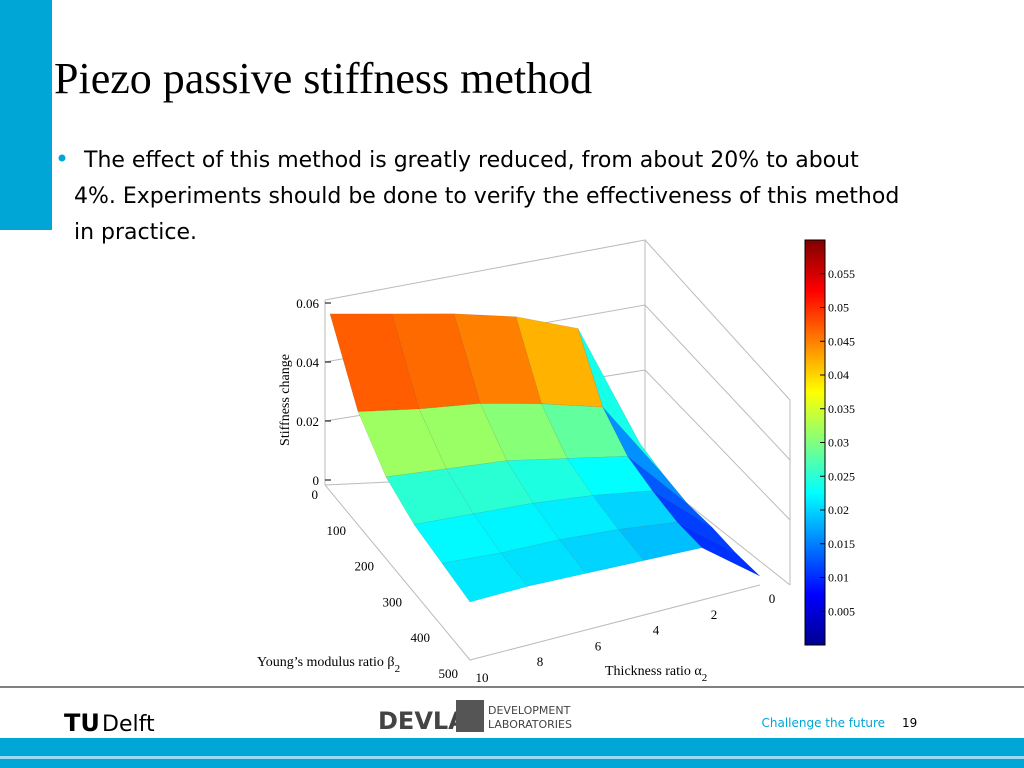  Describe the element at coordinates (365, 566) in the screenshot. I see `young-tick-label: 200` at that location.